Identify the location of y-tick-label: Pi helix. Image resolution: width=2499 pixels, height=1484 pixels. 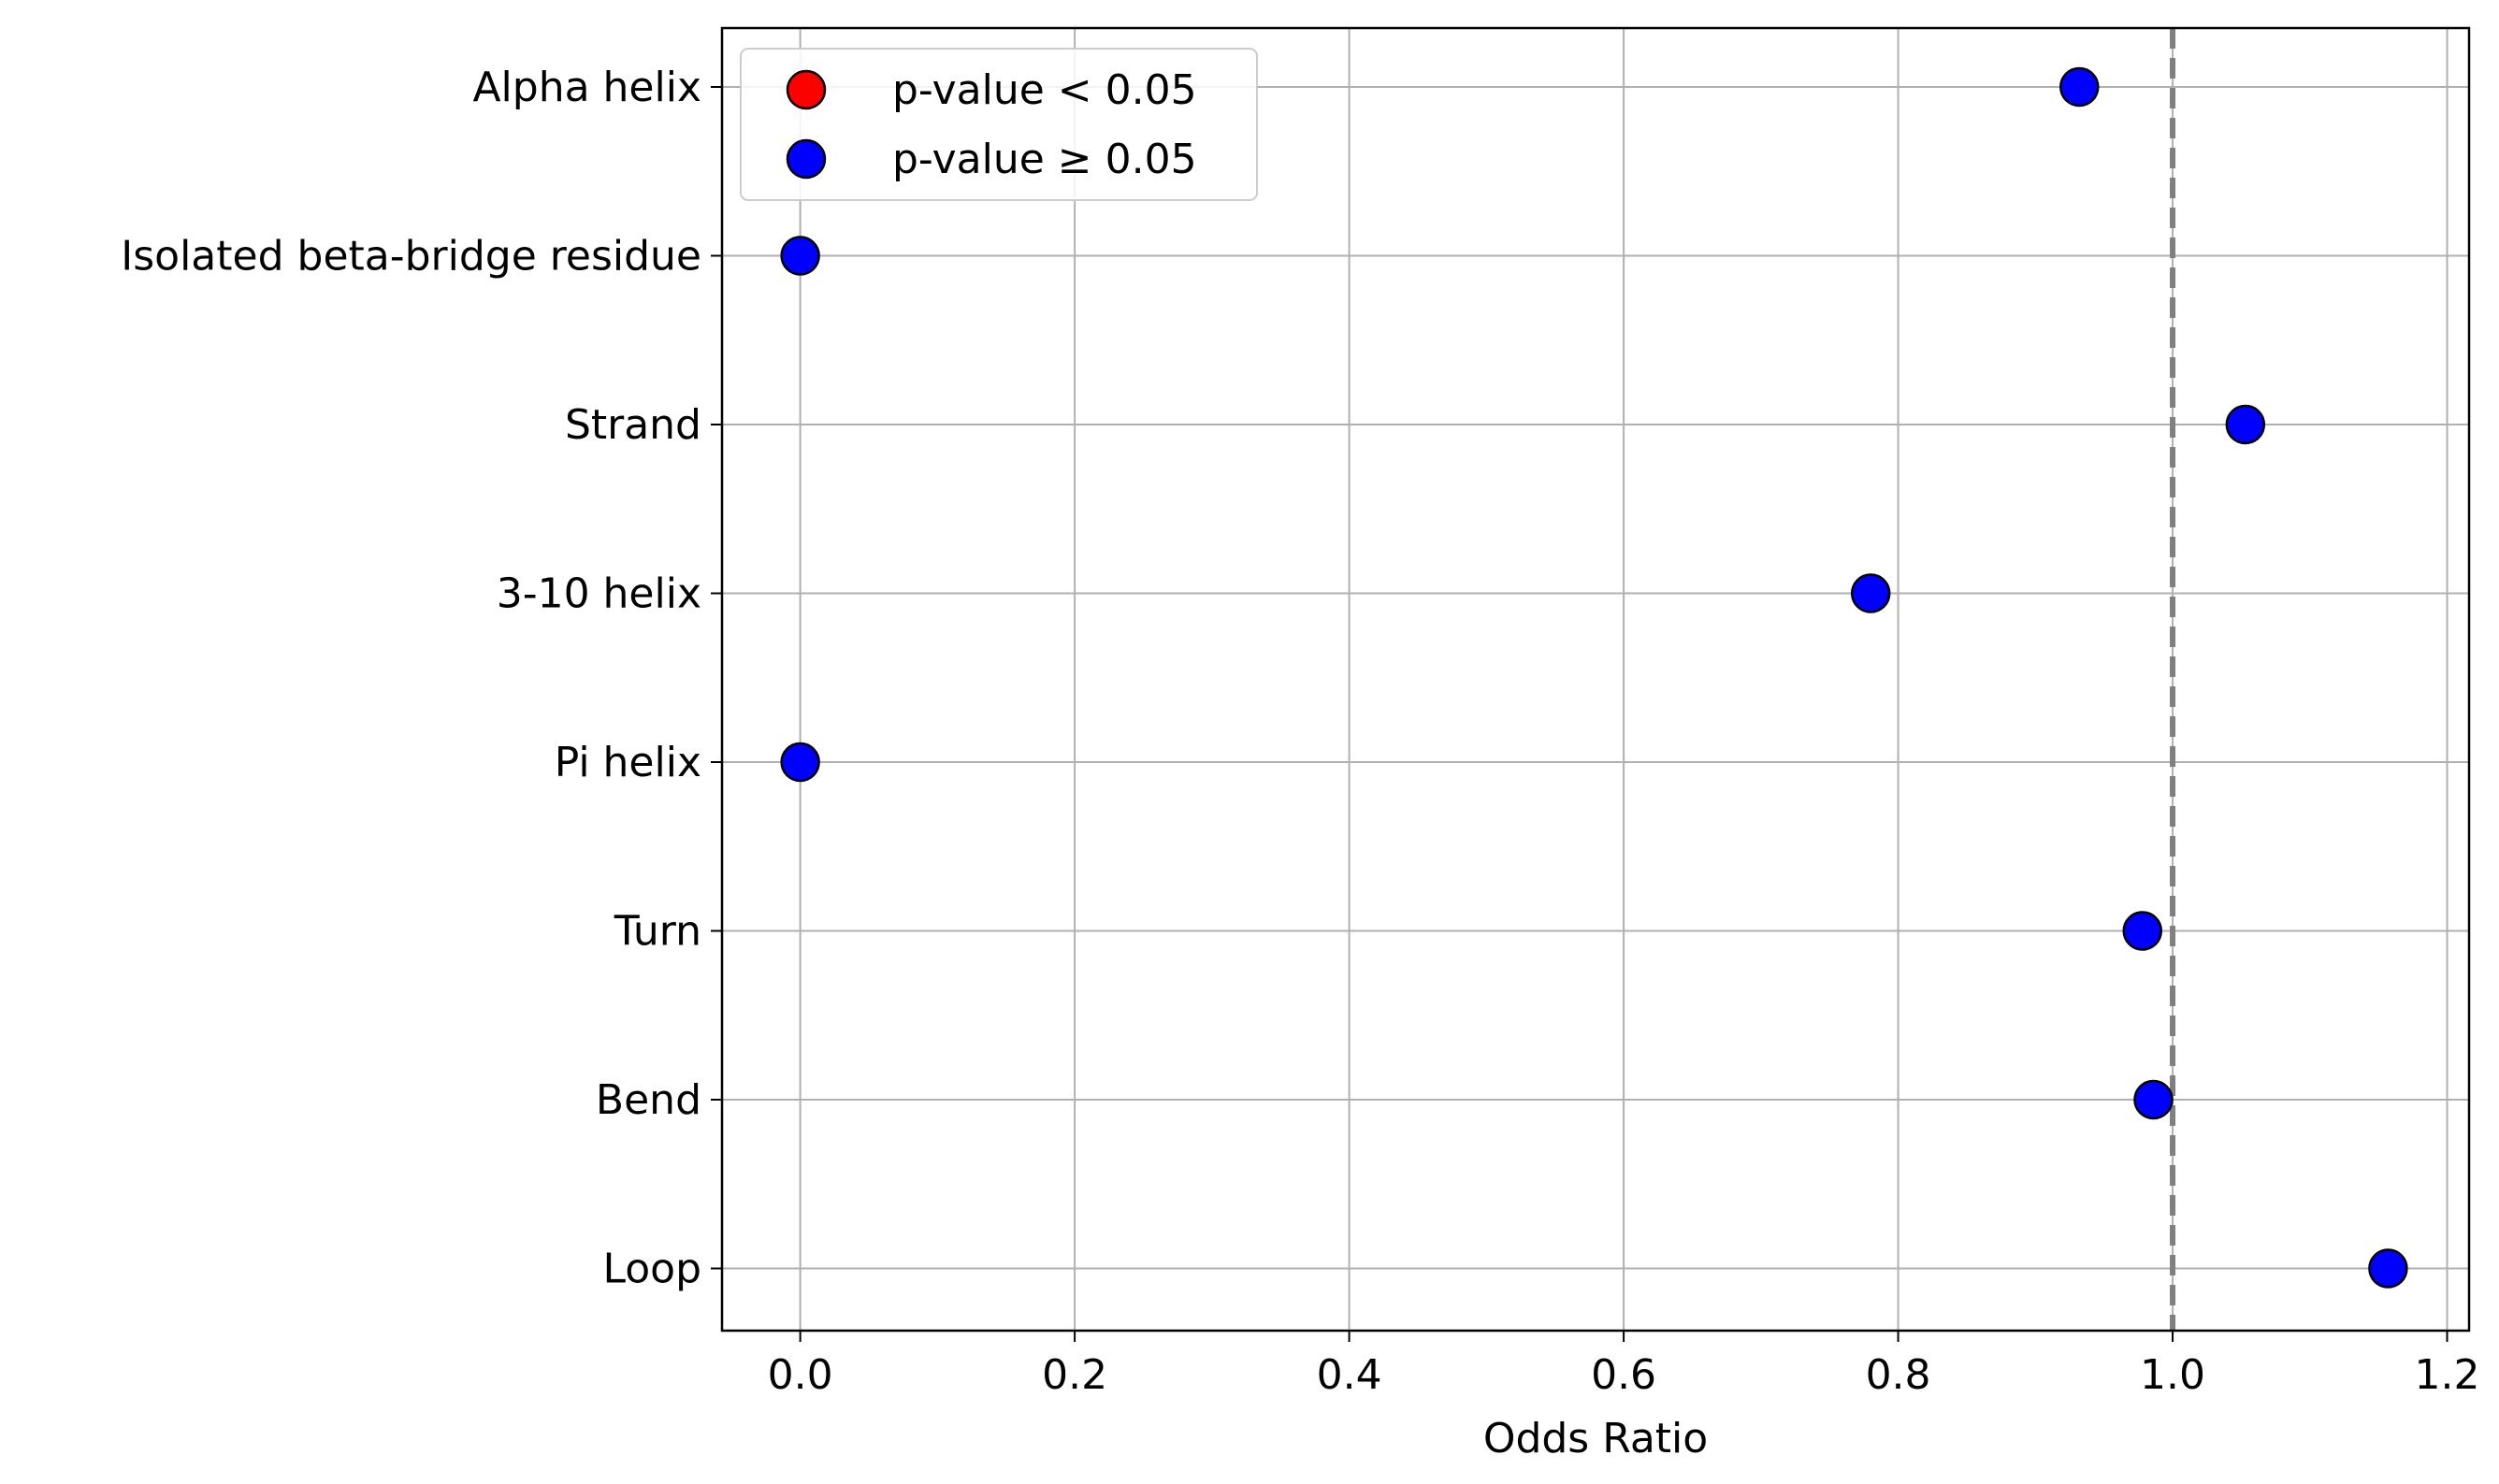
(628, 762).